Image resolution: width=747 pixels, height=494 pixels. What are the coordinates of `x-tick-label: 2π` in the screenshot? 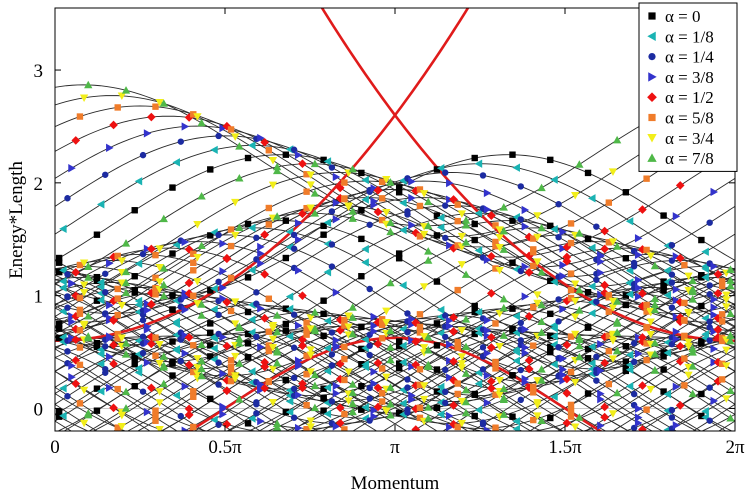 It's located at (735, 447).